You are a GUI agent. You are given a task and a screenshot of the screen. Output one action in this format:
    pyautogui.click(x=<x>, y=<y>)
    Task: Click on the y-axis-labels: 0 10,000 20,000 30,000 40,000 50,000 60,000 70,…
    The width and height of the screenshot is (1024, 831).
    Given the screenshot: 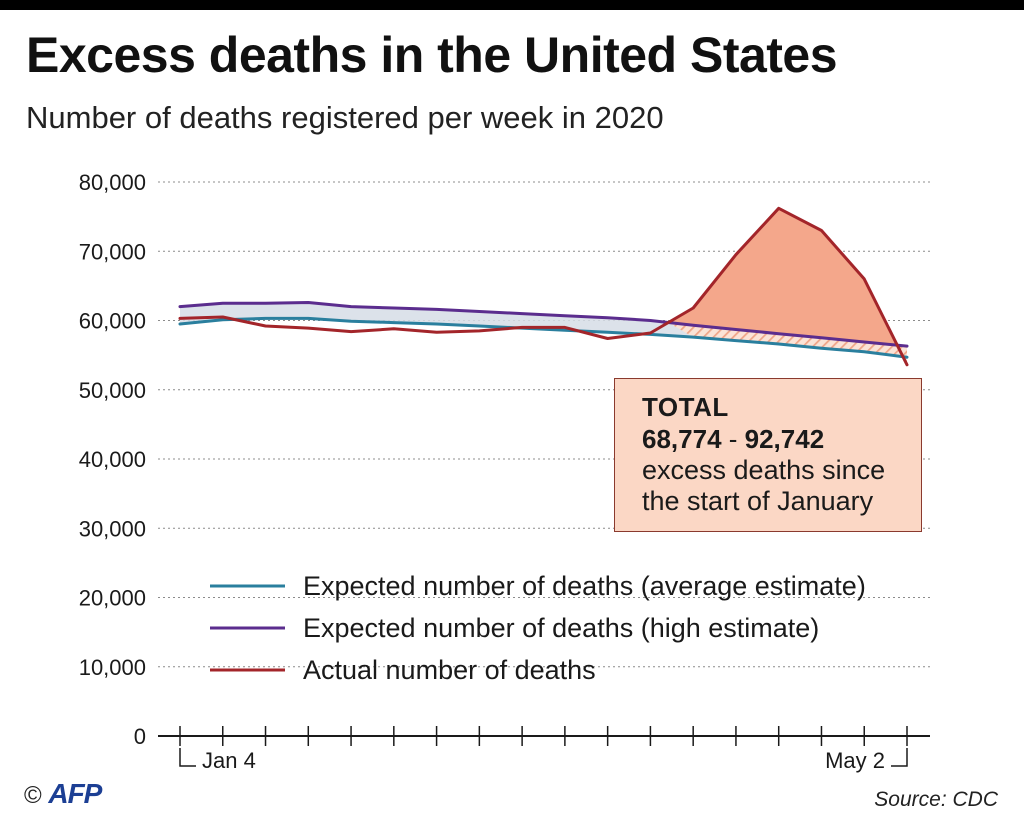 What is the action you would take?
    pyautogui.click(x=112, y=459)
    